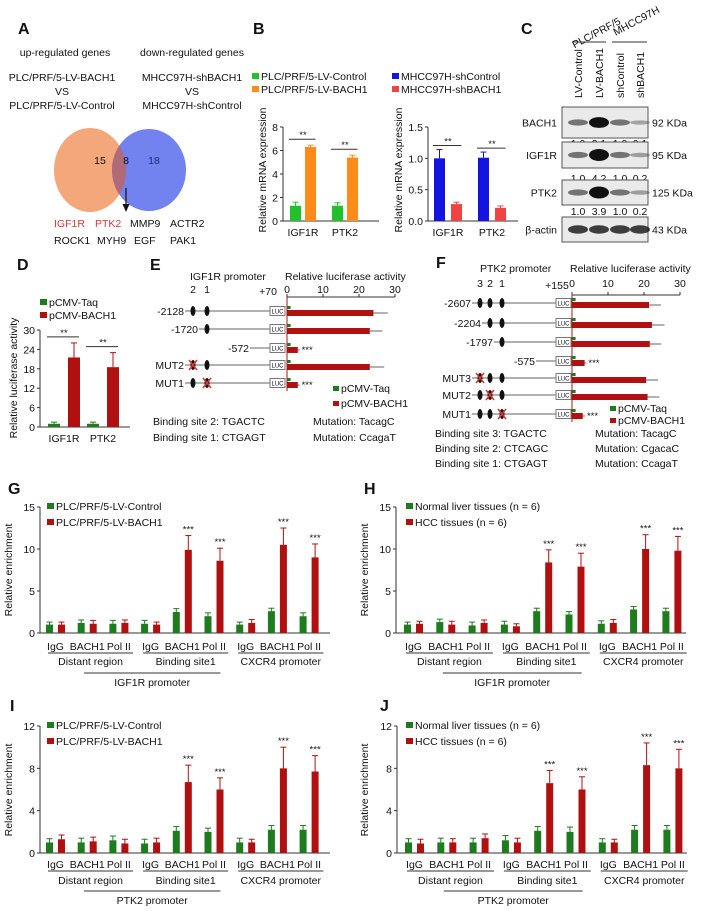 The height and width of the screenshot is (911, 708). Describe the element at coordinates (414, 865) in the screenshot. I see `x-tick-label: IgG` at that location.